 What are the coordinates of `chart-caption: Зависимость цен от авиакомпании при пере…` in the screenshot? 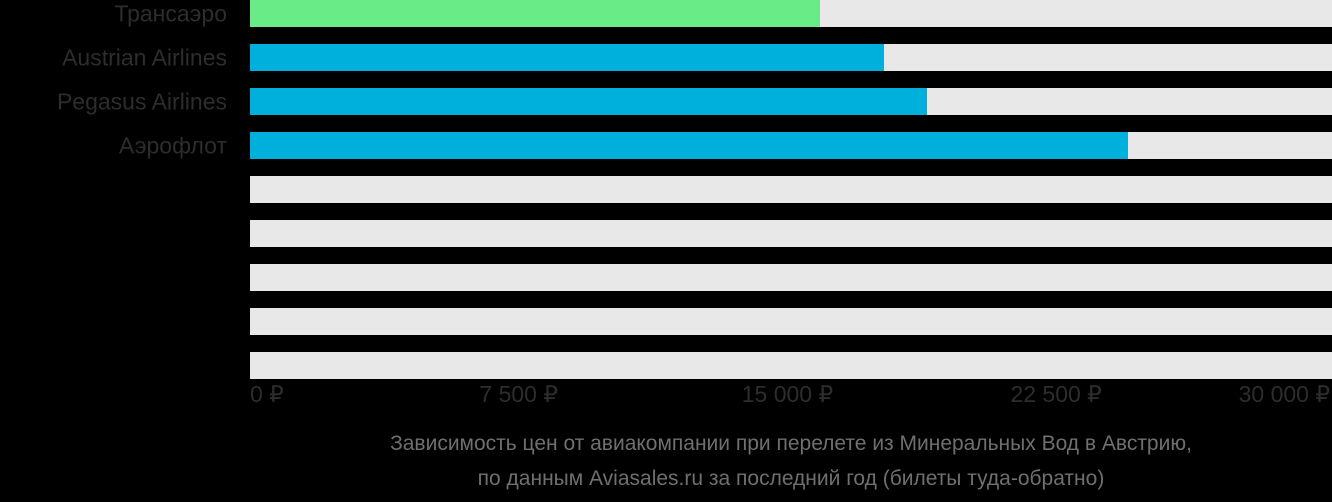 It's located at (791, 461).